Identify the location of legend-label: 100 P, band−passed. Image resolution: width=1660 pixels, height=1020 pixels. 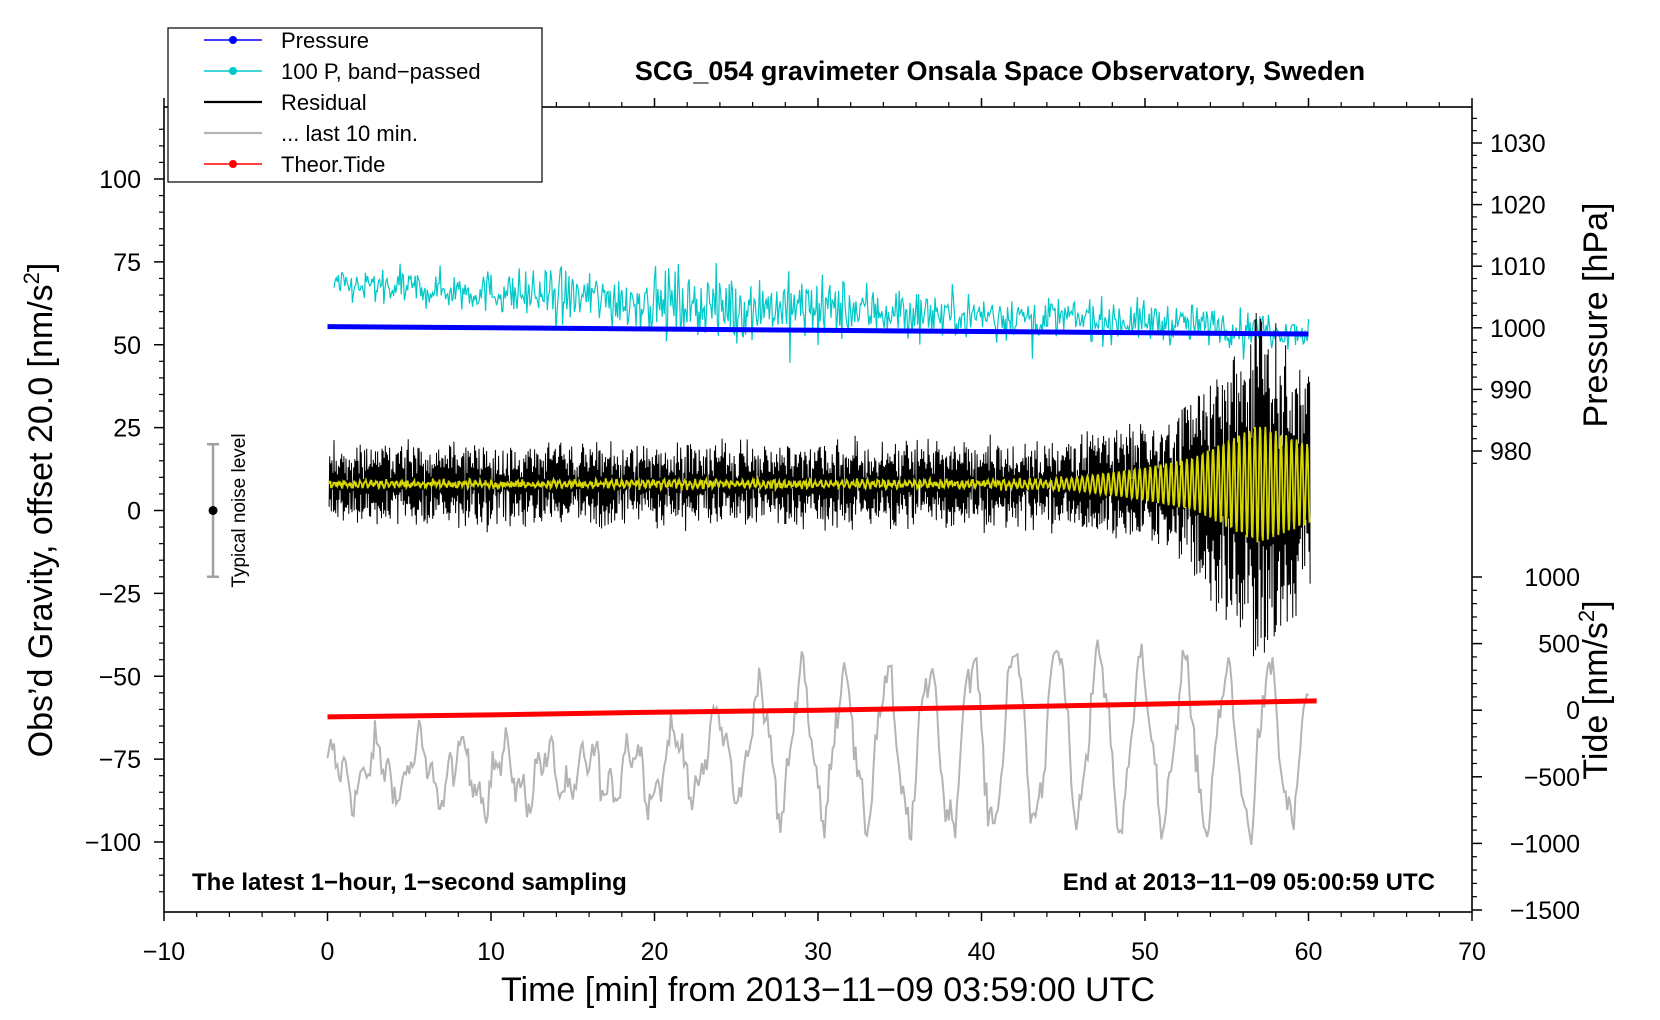
(381, 71).